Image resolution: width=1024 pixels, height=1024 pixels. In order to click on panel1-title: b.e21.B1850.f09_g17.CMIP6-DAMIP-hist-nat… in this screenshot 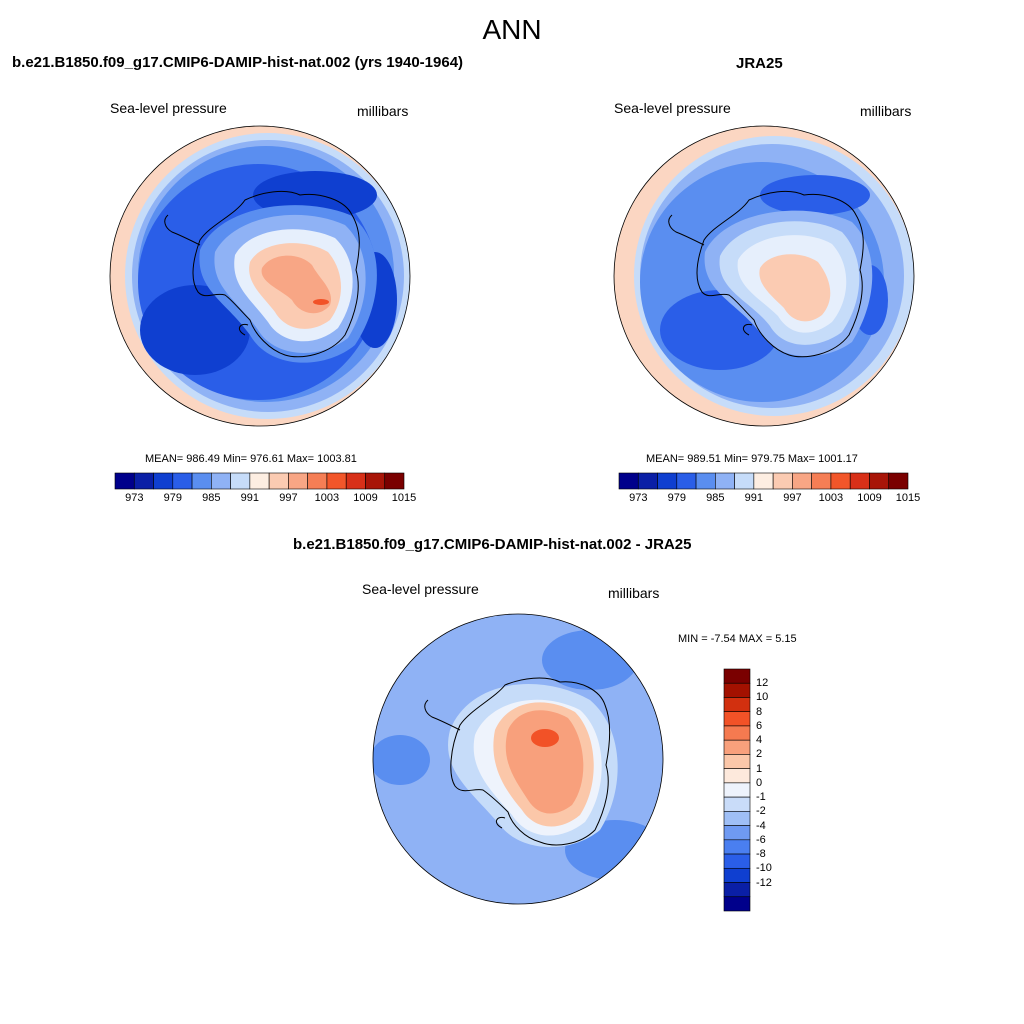, I will do `click(238, 62)`.